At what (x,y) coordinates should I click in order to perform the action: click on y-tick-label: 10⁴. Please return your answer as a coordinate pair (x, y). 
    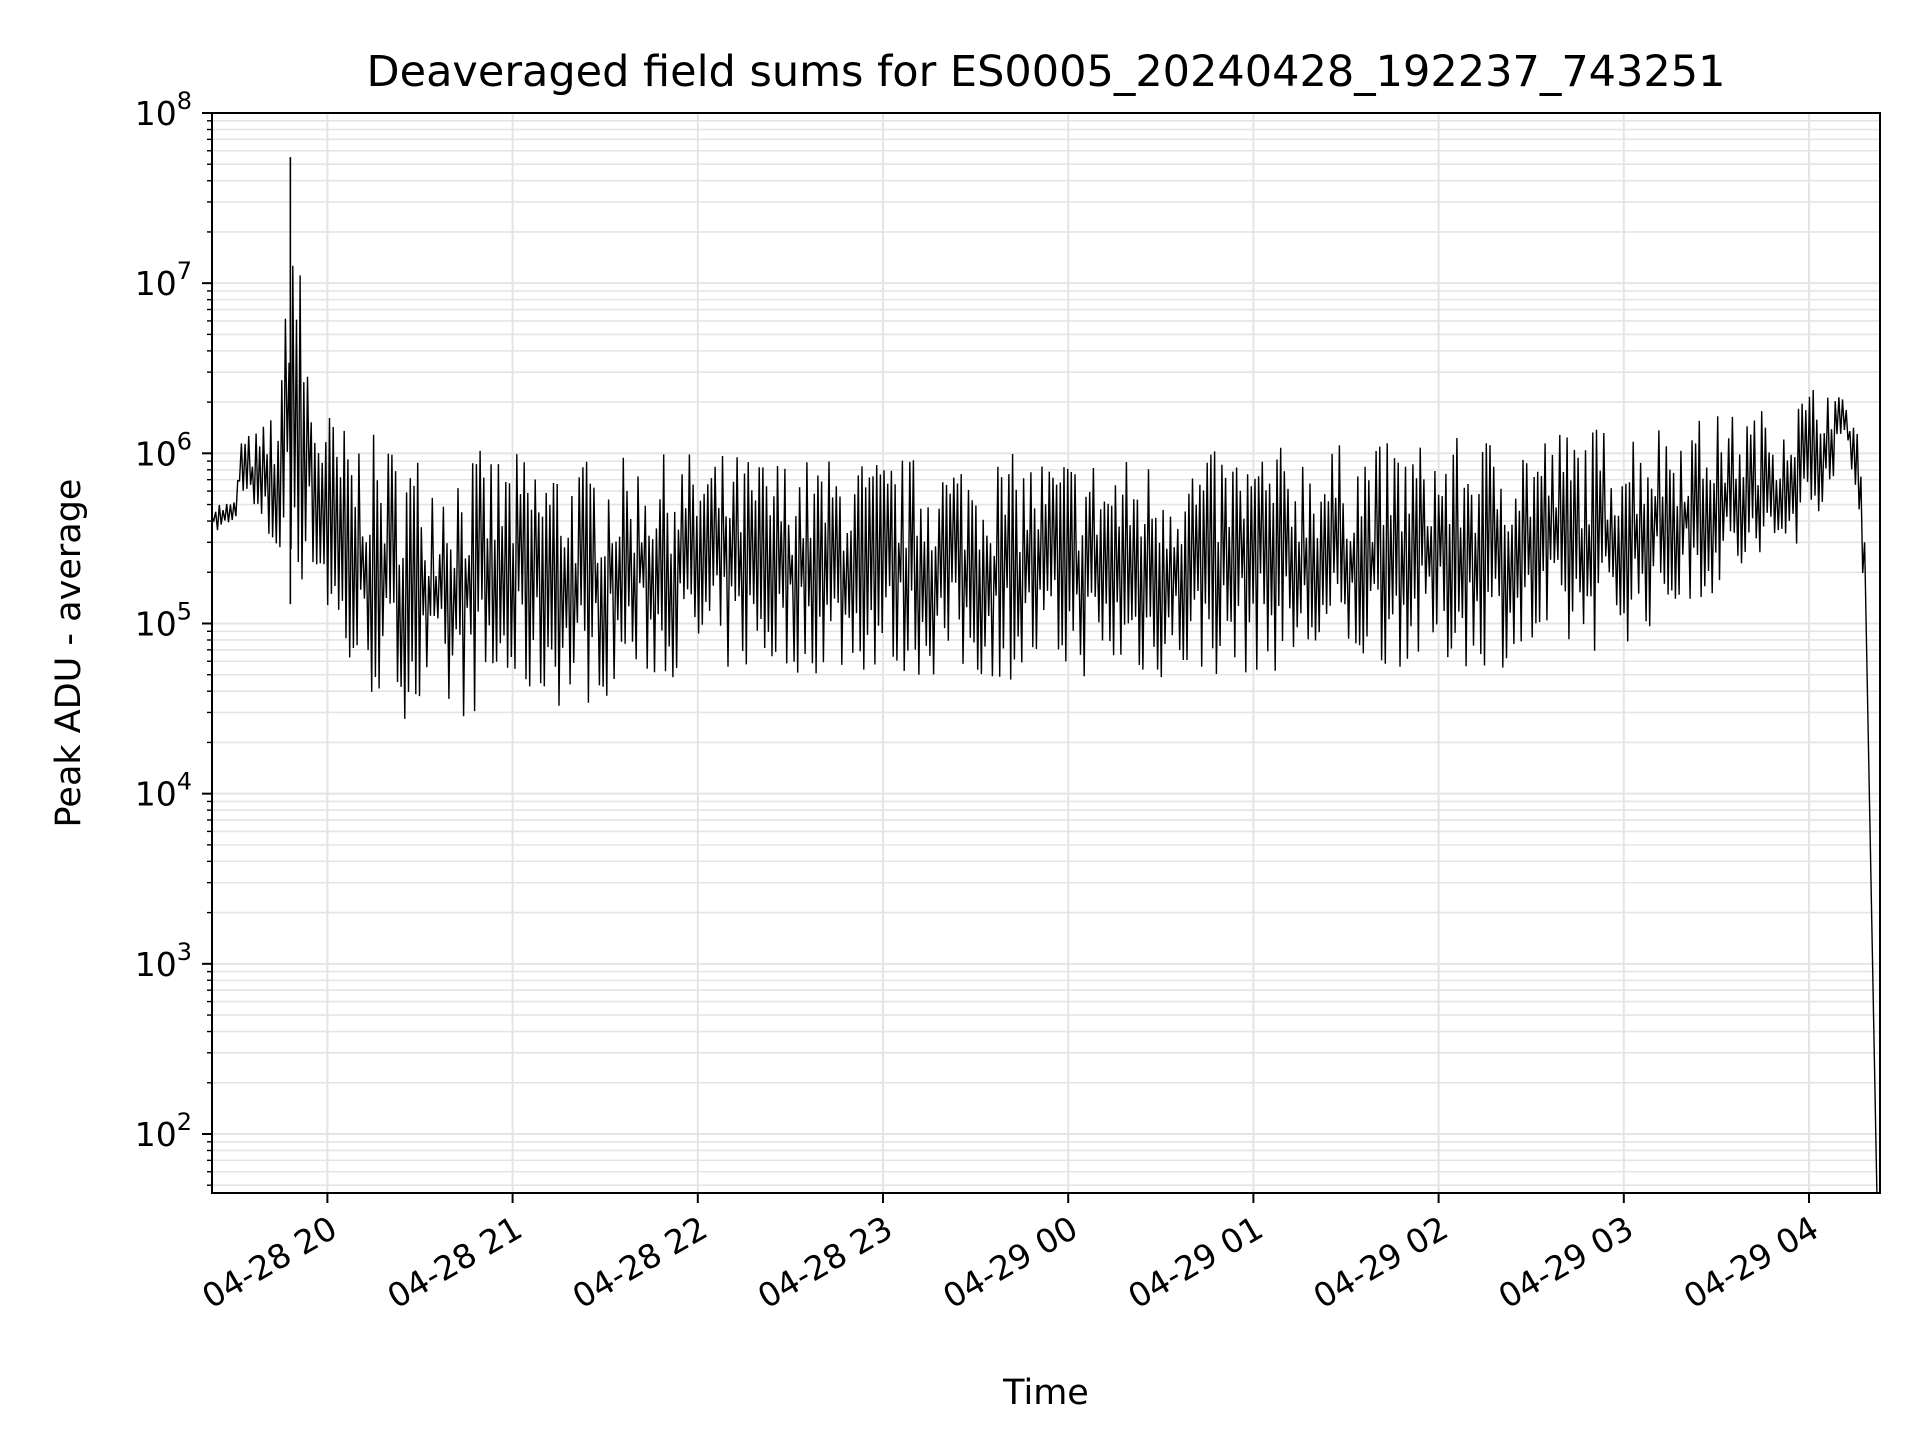
    Looking at the image, I should click on (163, 791).